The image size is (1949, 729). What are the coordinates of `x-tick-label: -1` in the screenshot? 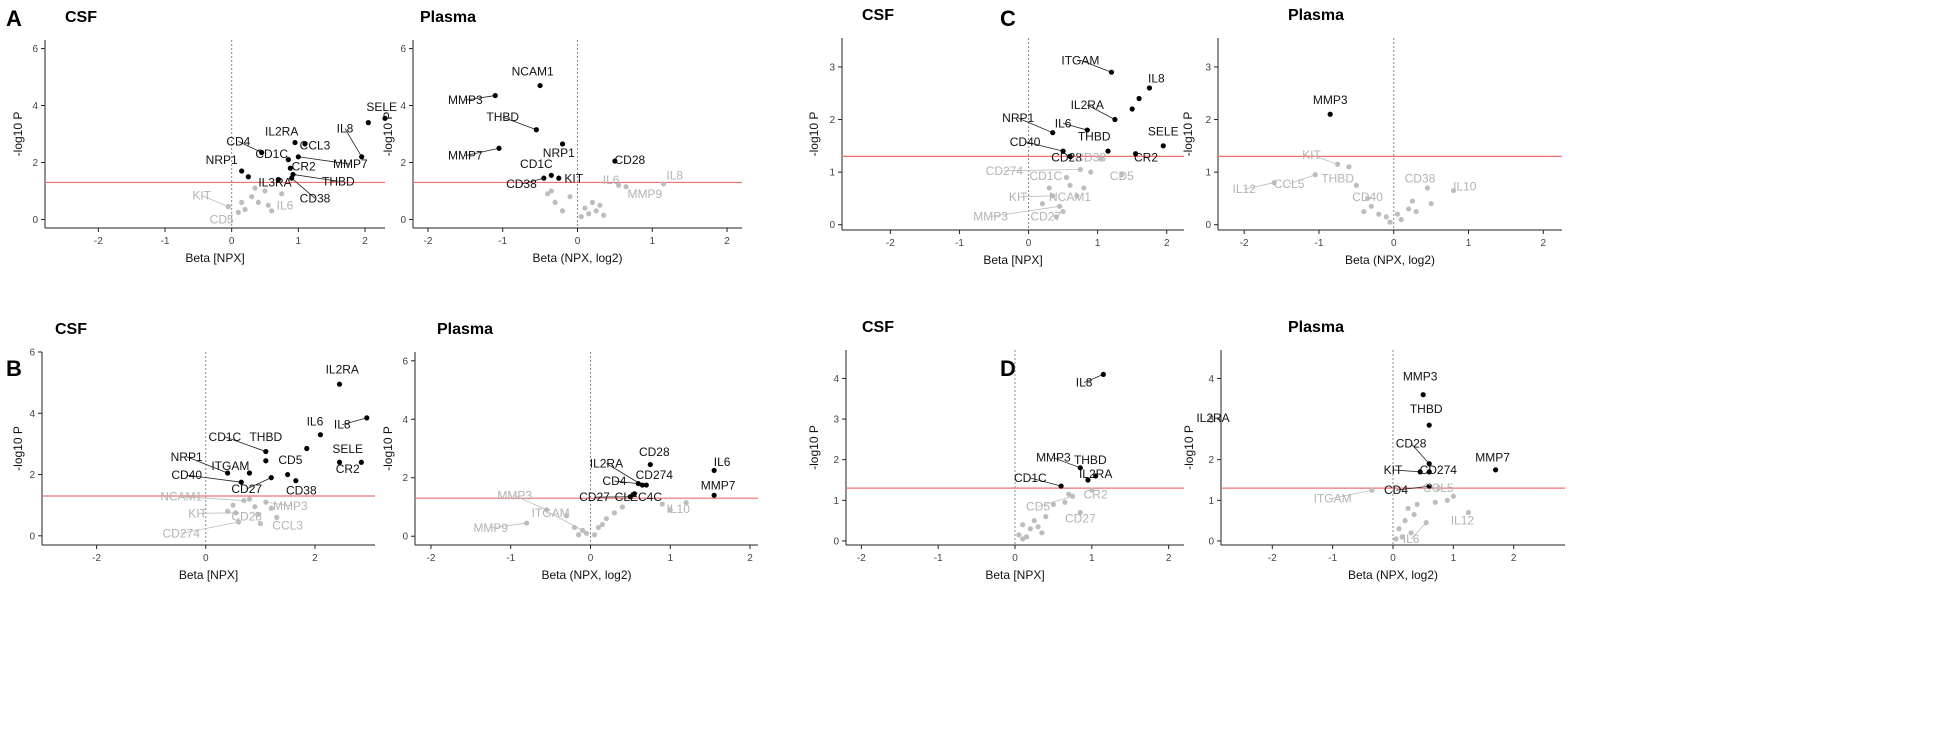 It's located at (1319, 243).